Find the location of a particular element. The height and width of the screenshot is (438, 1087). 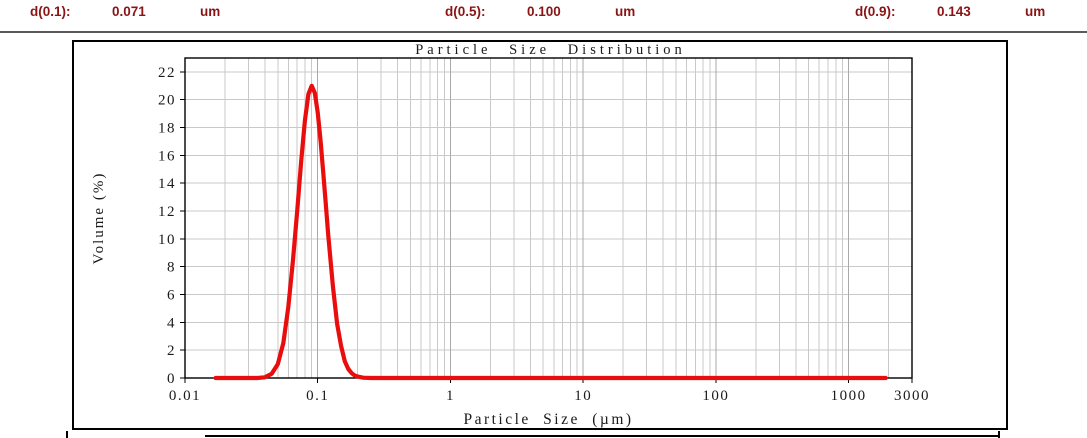

x-tick-label: 1000 is located at coordinates (849, 396).